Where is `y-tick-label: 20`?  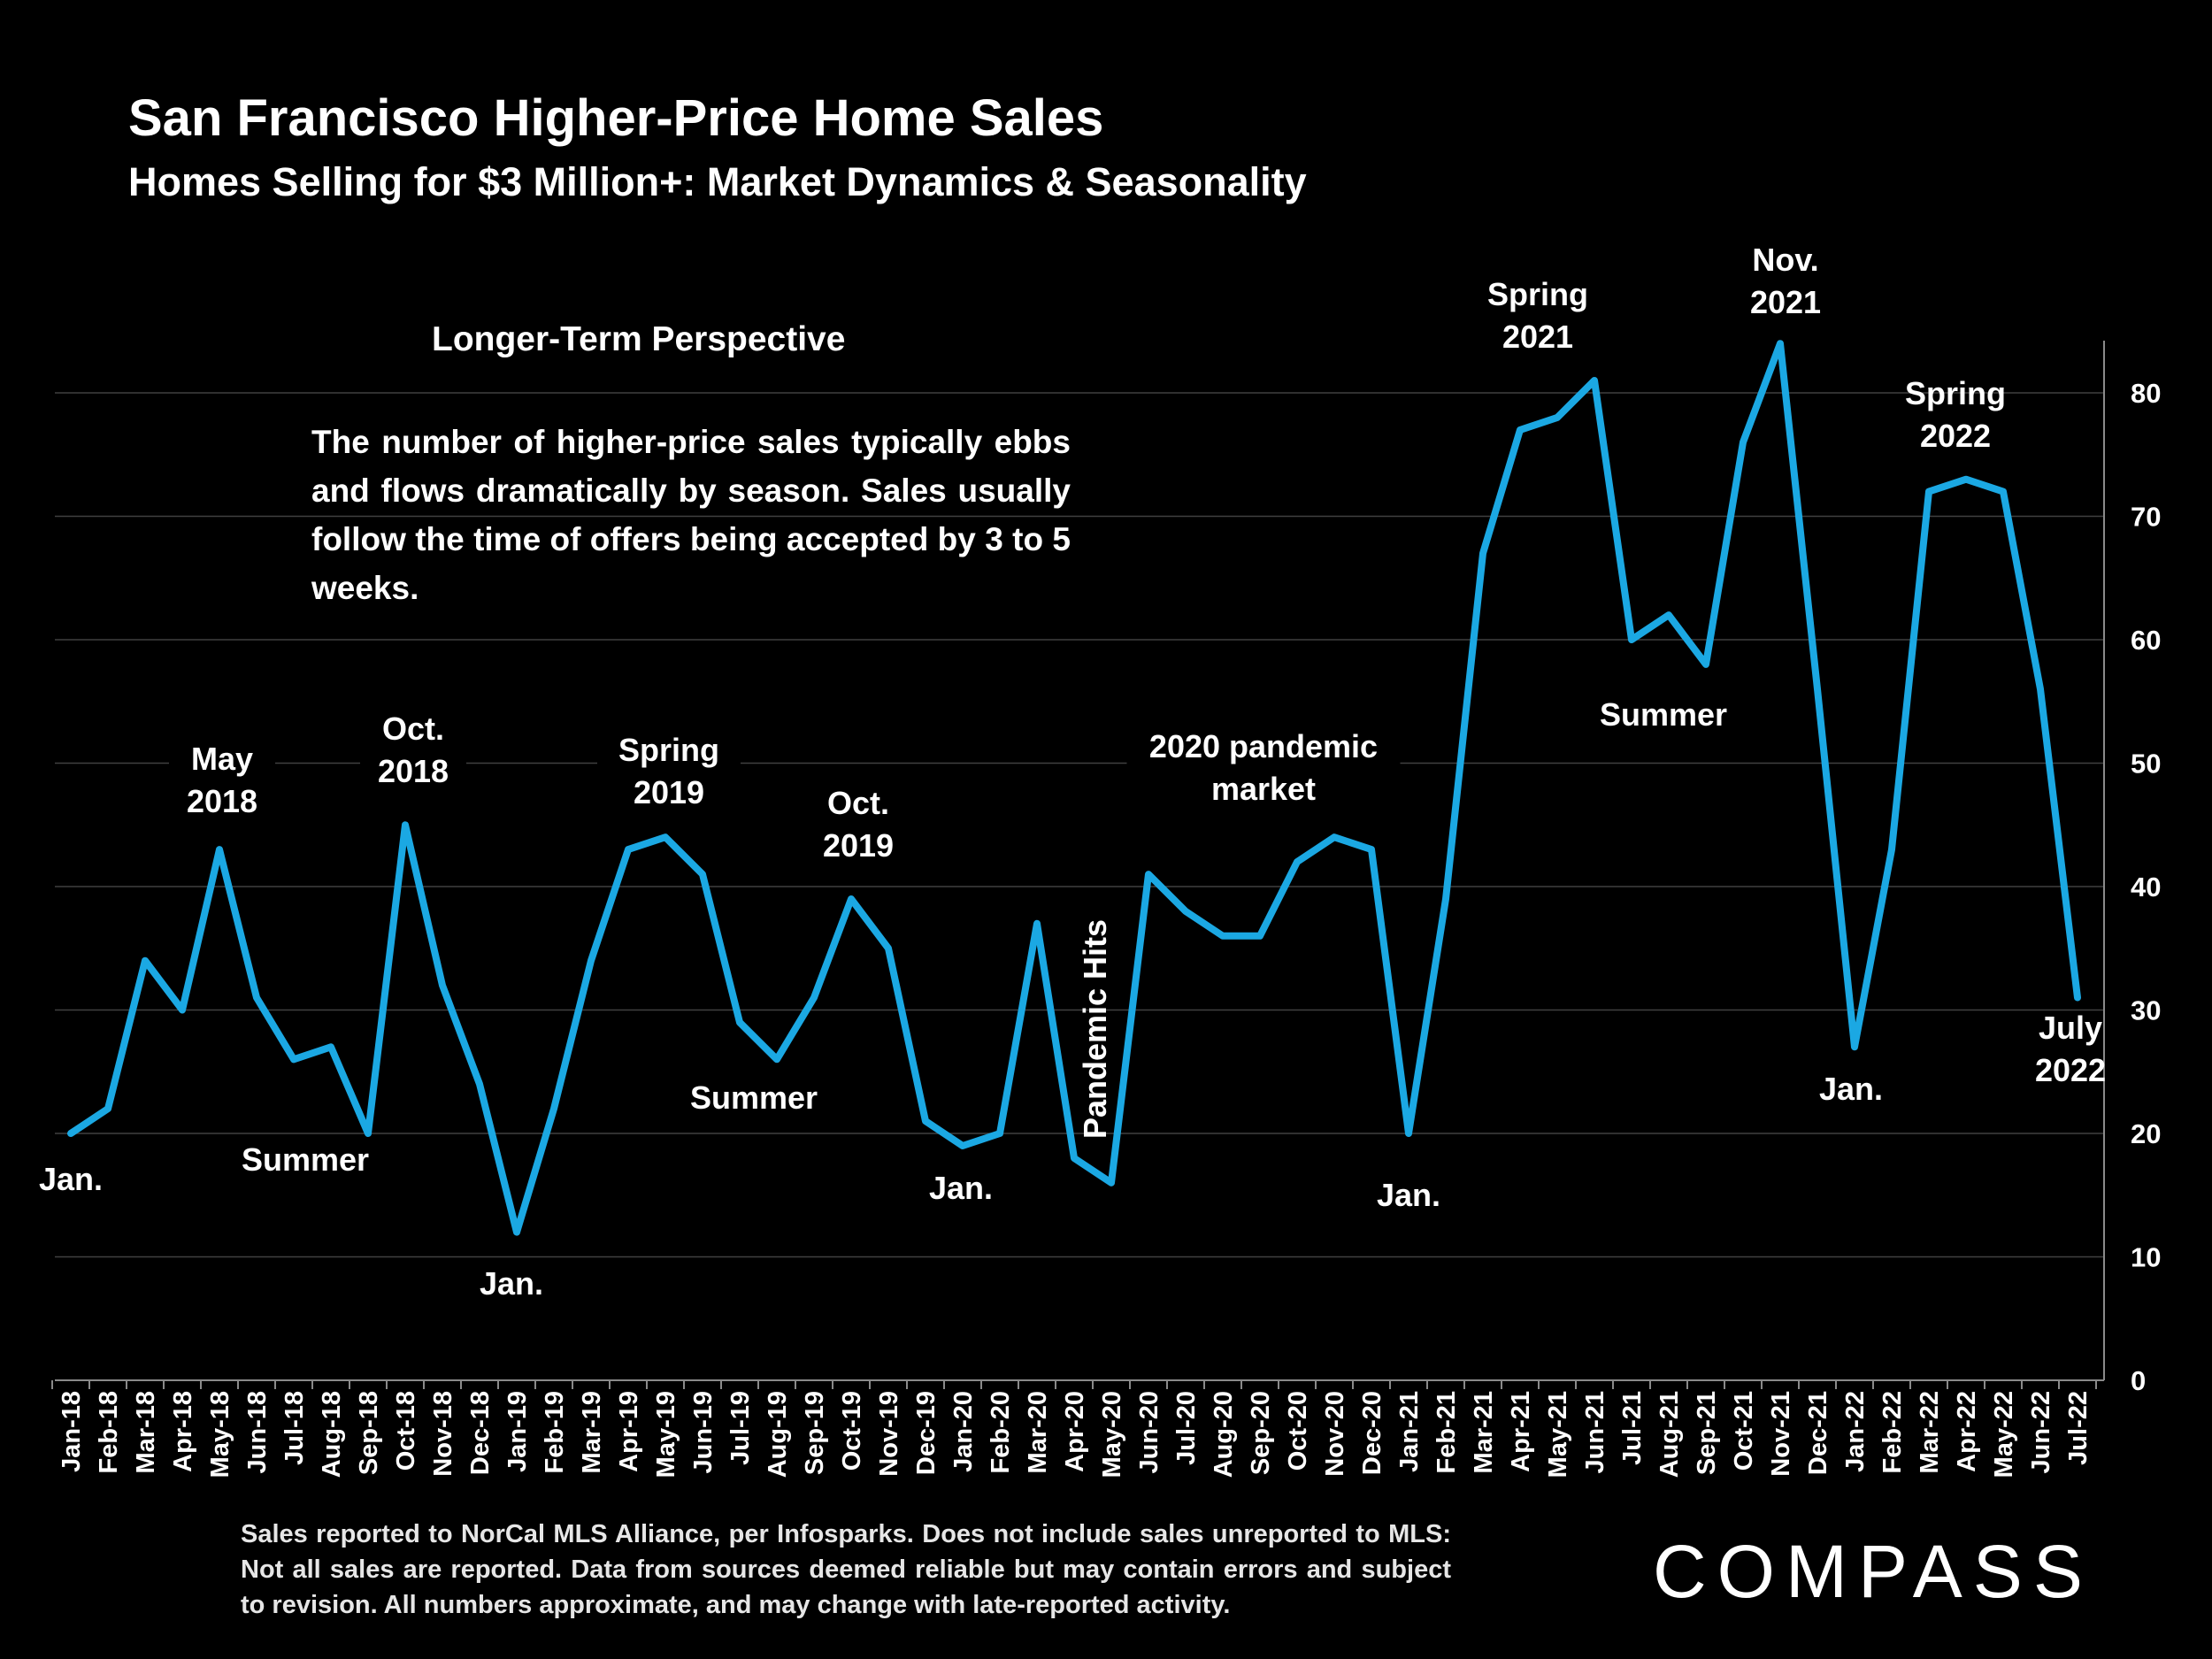
y-tick-label: 20 is located at coordinates (2146, 1133).